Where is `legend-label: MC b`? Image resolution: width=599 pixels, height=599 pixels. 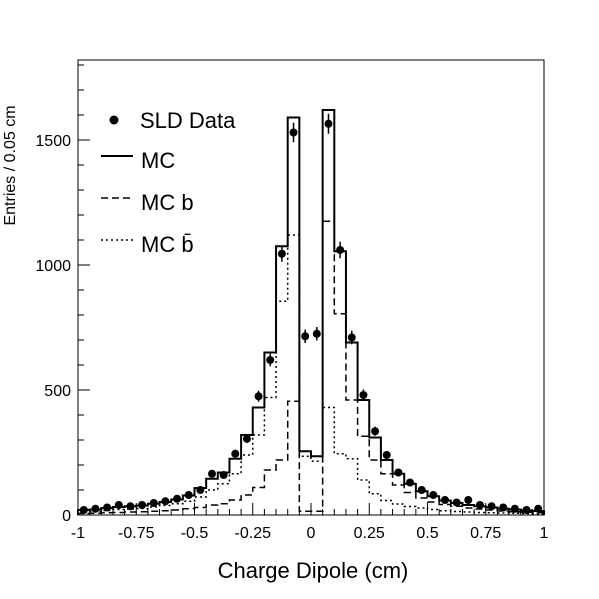 legend-label: MC b is located at coordinates (167, 202).